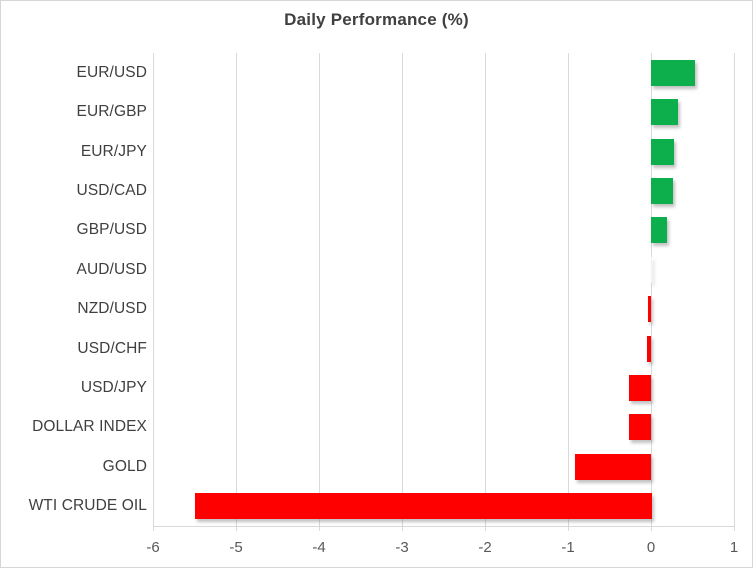  I want to click on gridline-x--6, so click(153, 289).